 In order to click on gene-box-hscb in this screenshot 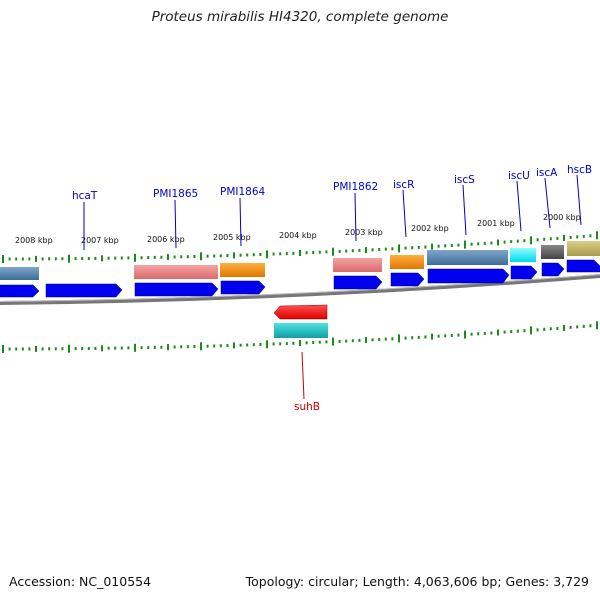, I will do `click(583, 248)`.